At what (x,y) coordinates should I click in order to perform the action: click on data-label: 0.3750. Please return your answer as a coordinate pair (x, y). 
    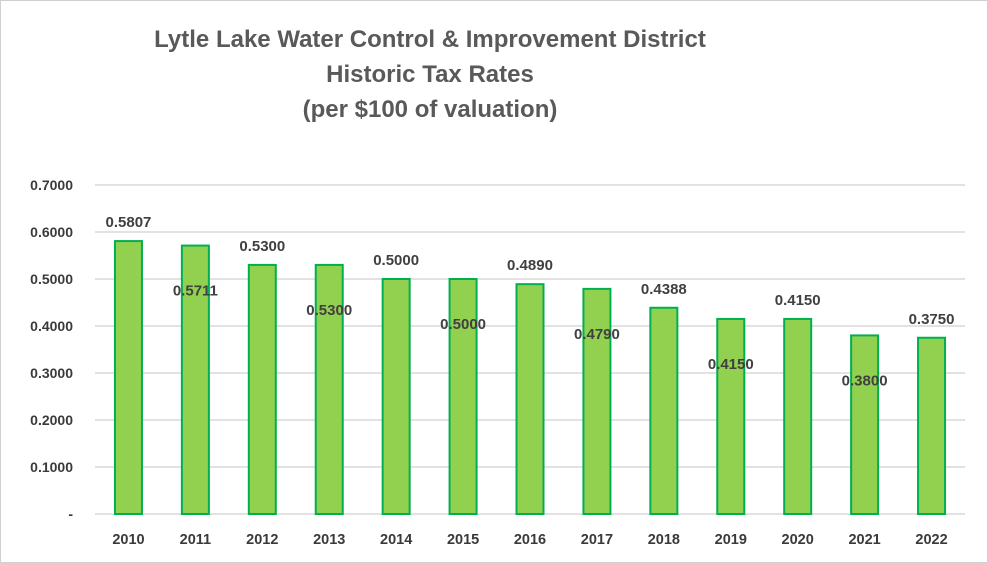
    Looking at the image, I should click on (932, 319).